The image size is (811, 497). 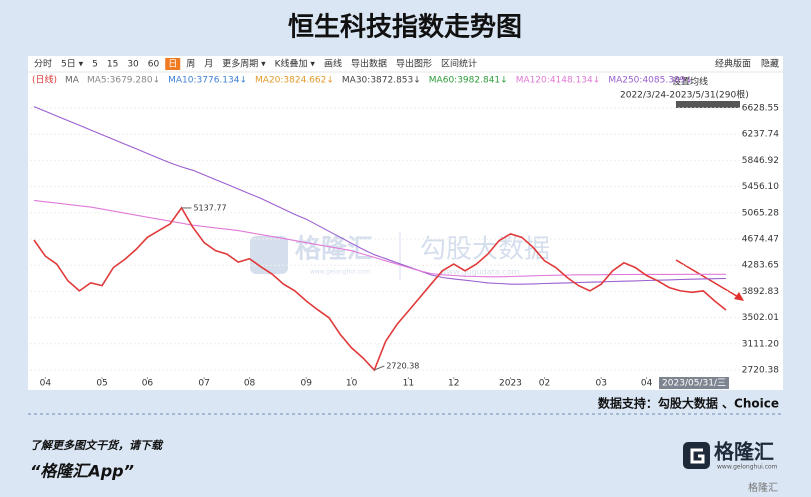 I want to click on toolbar-item: K线叠加 ▾, so click(x=295, y=64).